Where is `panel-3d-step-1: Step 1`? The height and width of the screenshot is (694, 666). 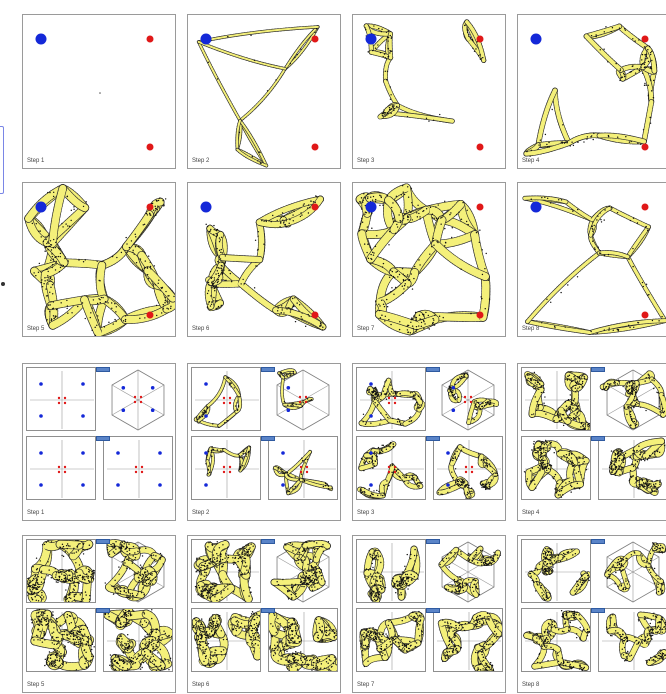
panel-3d-step-1: Step 1 is located at coordinates (99, 442).